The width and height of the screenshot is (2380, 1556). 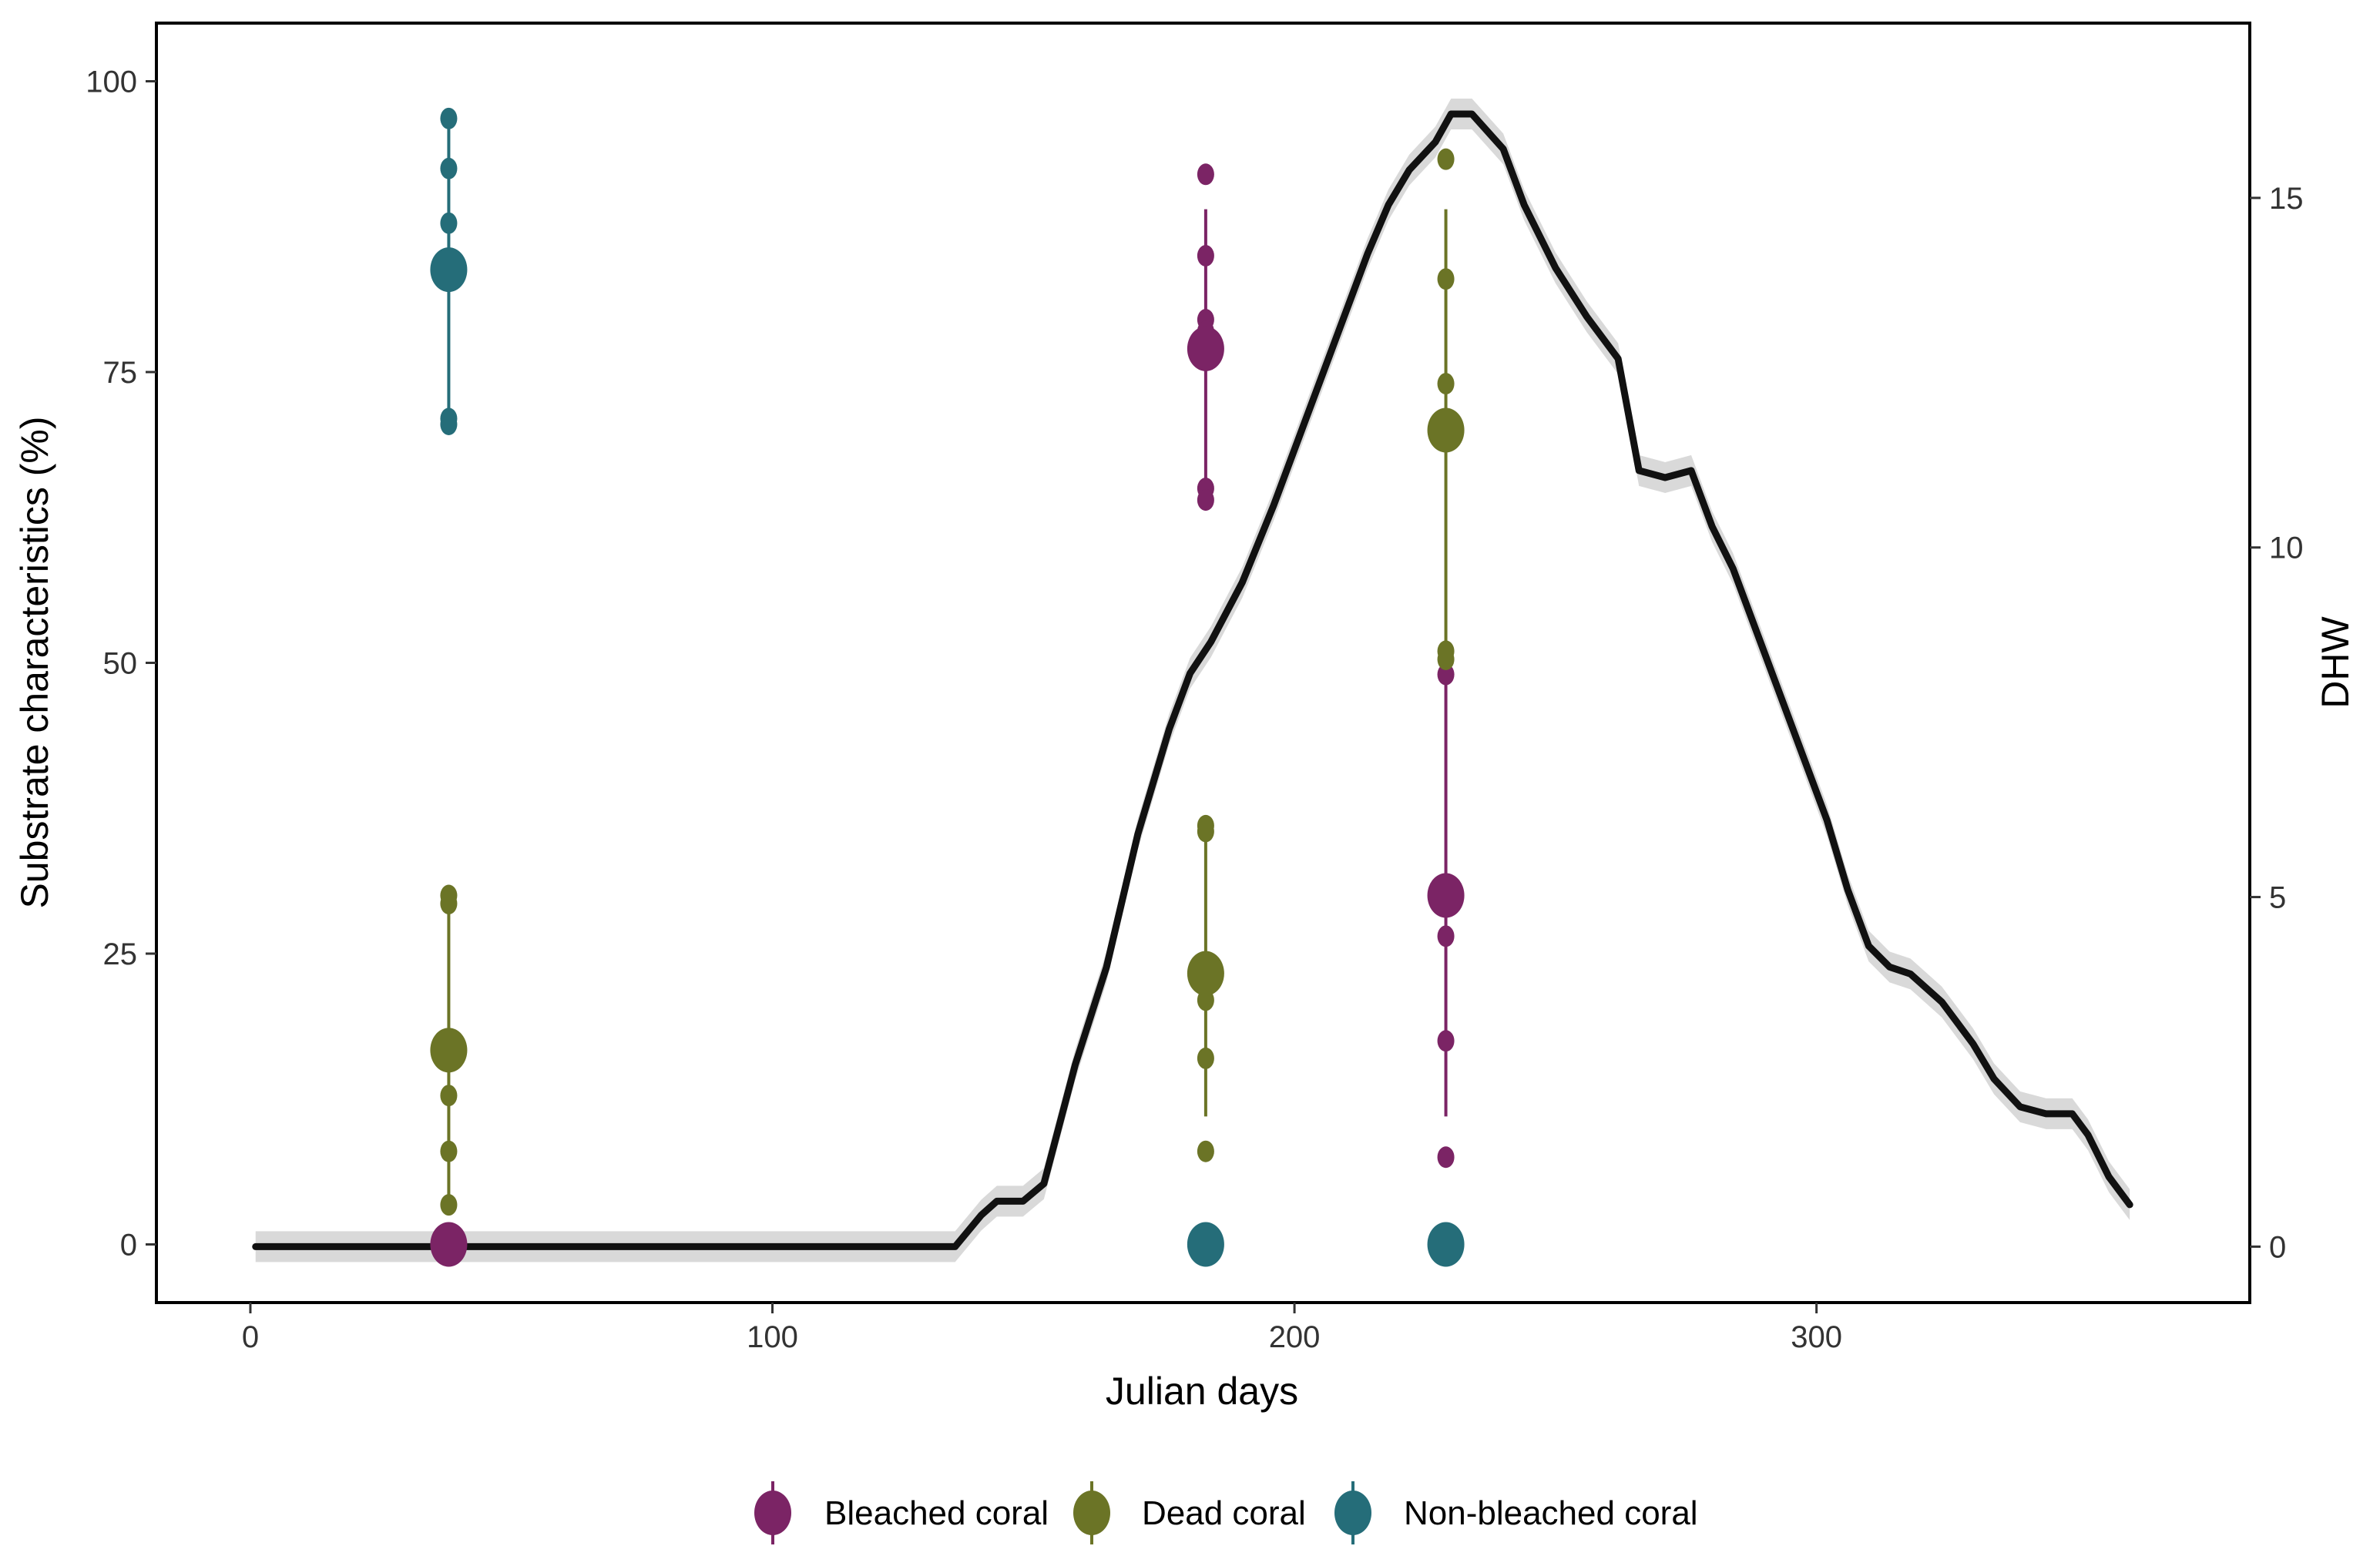 What do you see at coordinates (2278, 898) in the screenshot?
I see `y2-tick-label: 5` at bounding box center [2278, 898].